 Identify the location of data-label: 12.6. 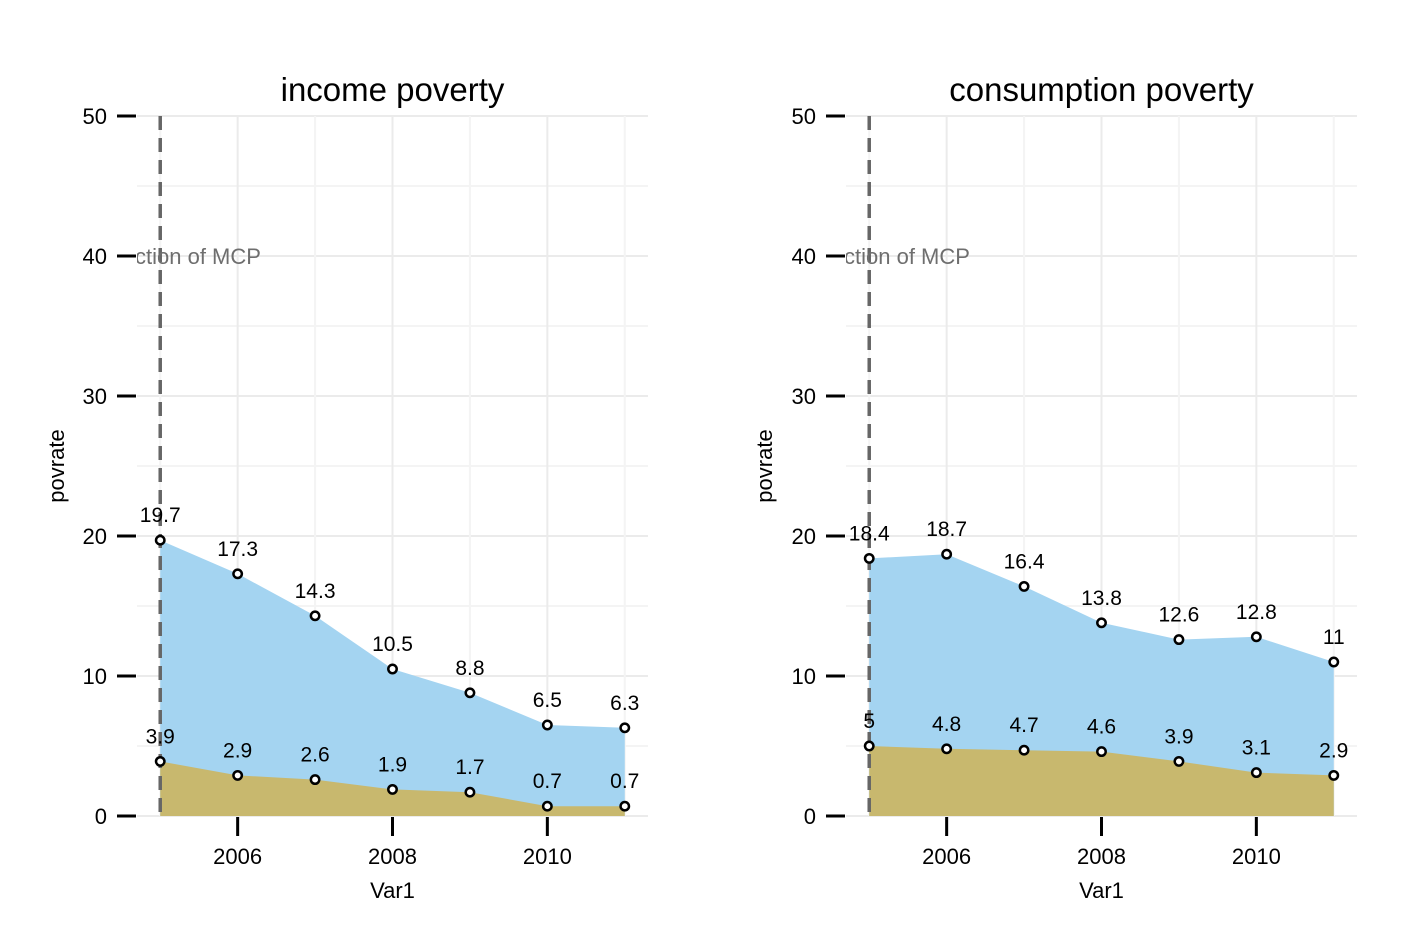
(1178, 615).